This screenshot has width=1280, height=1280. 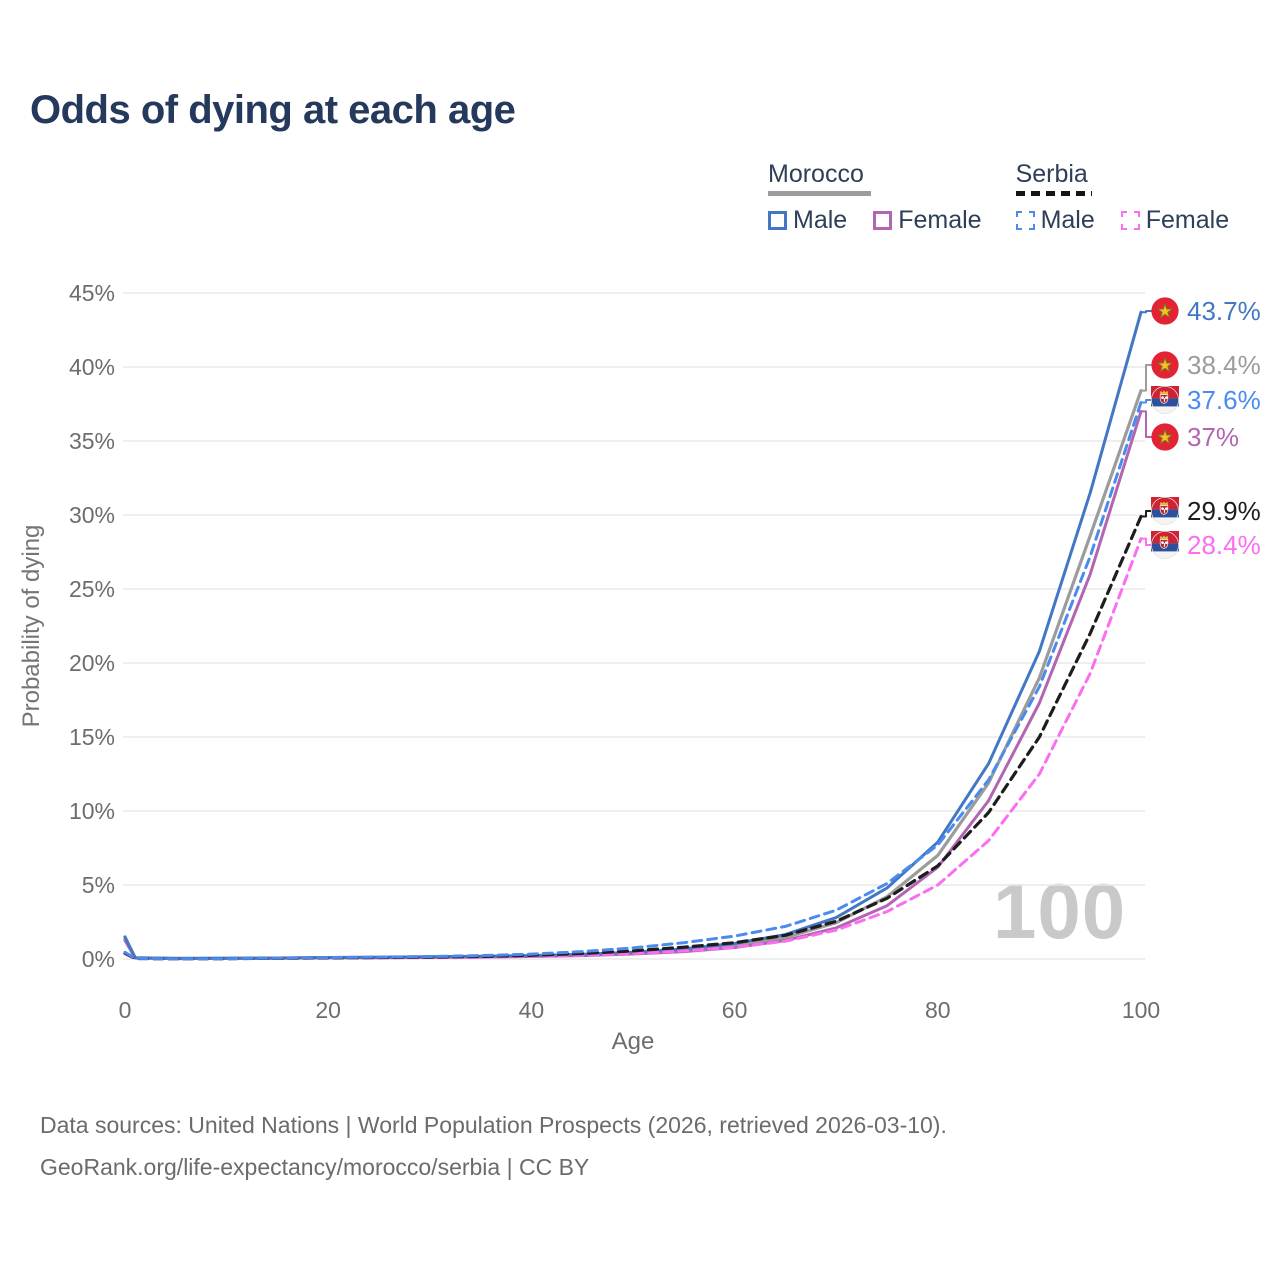 I want to click on end-label-morocco-female: 37%, so click(x=1195, y=437).